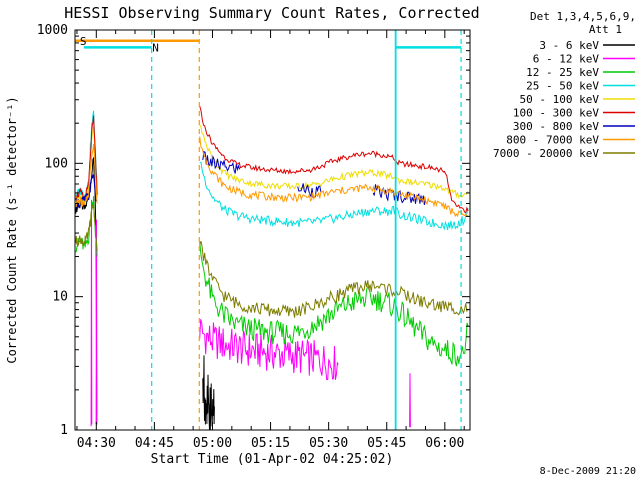 The height and width of the screenshot is (480, 640). I want to click on y-tick-label: 1000, so click(52, 30).